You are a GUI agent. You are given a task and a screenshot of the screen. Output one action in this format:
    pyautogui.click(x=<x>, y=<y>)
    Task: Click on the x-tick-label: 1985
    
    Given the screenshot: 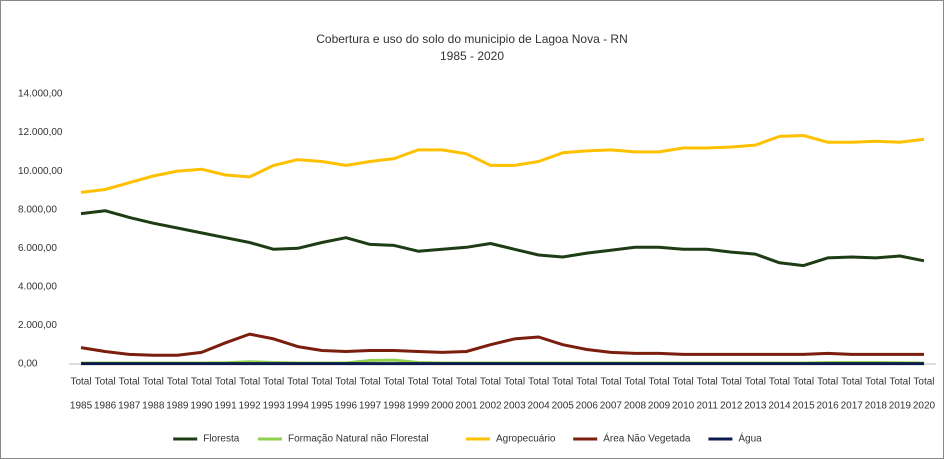 What is the action you would take?
    pyautogui.click(x=81, y=406)
    